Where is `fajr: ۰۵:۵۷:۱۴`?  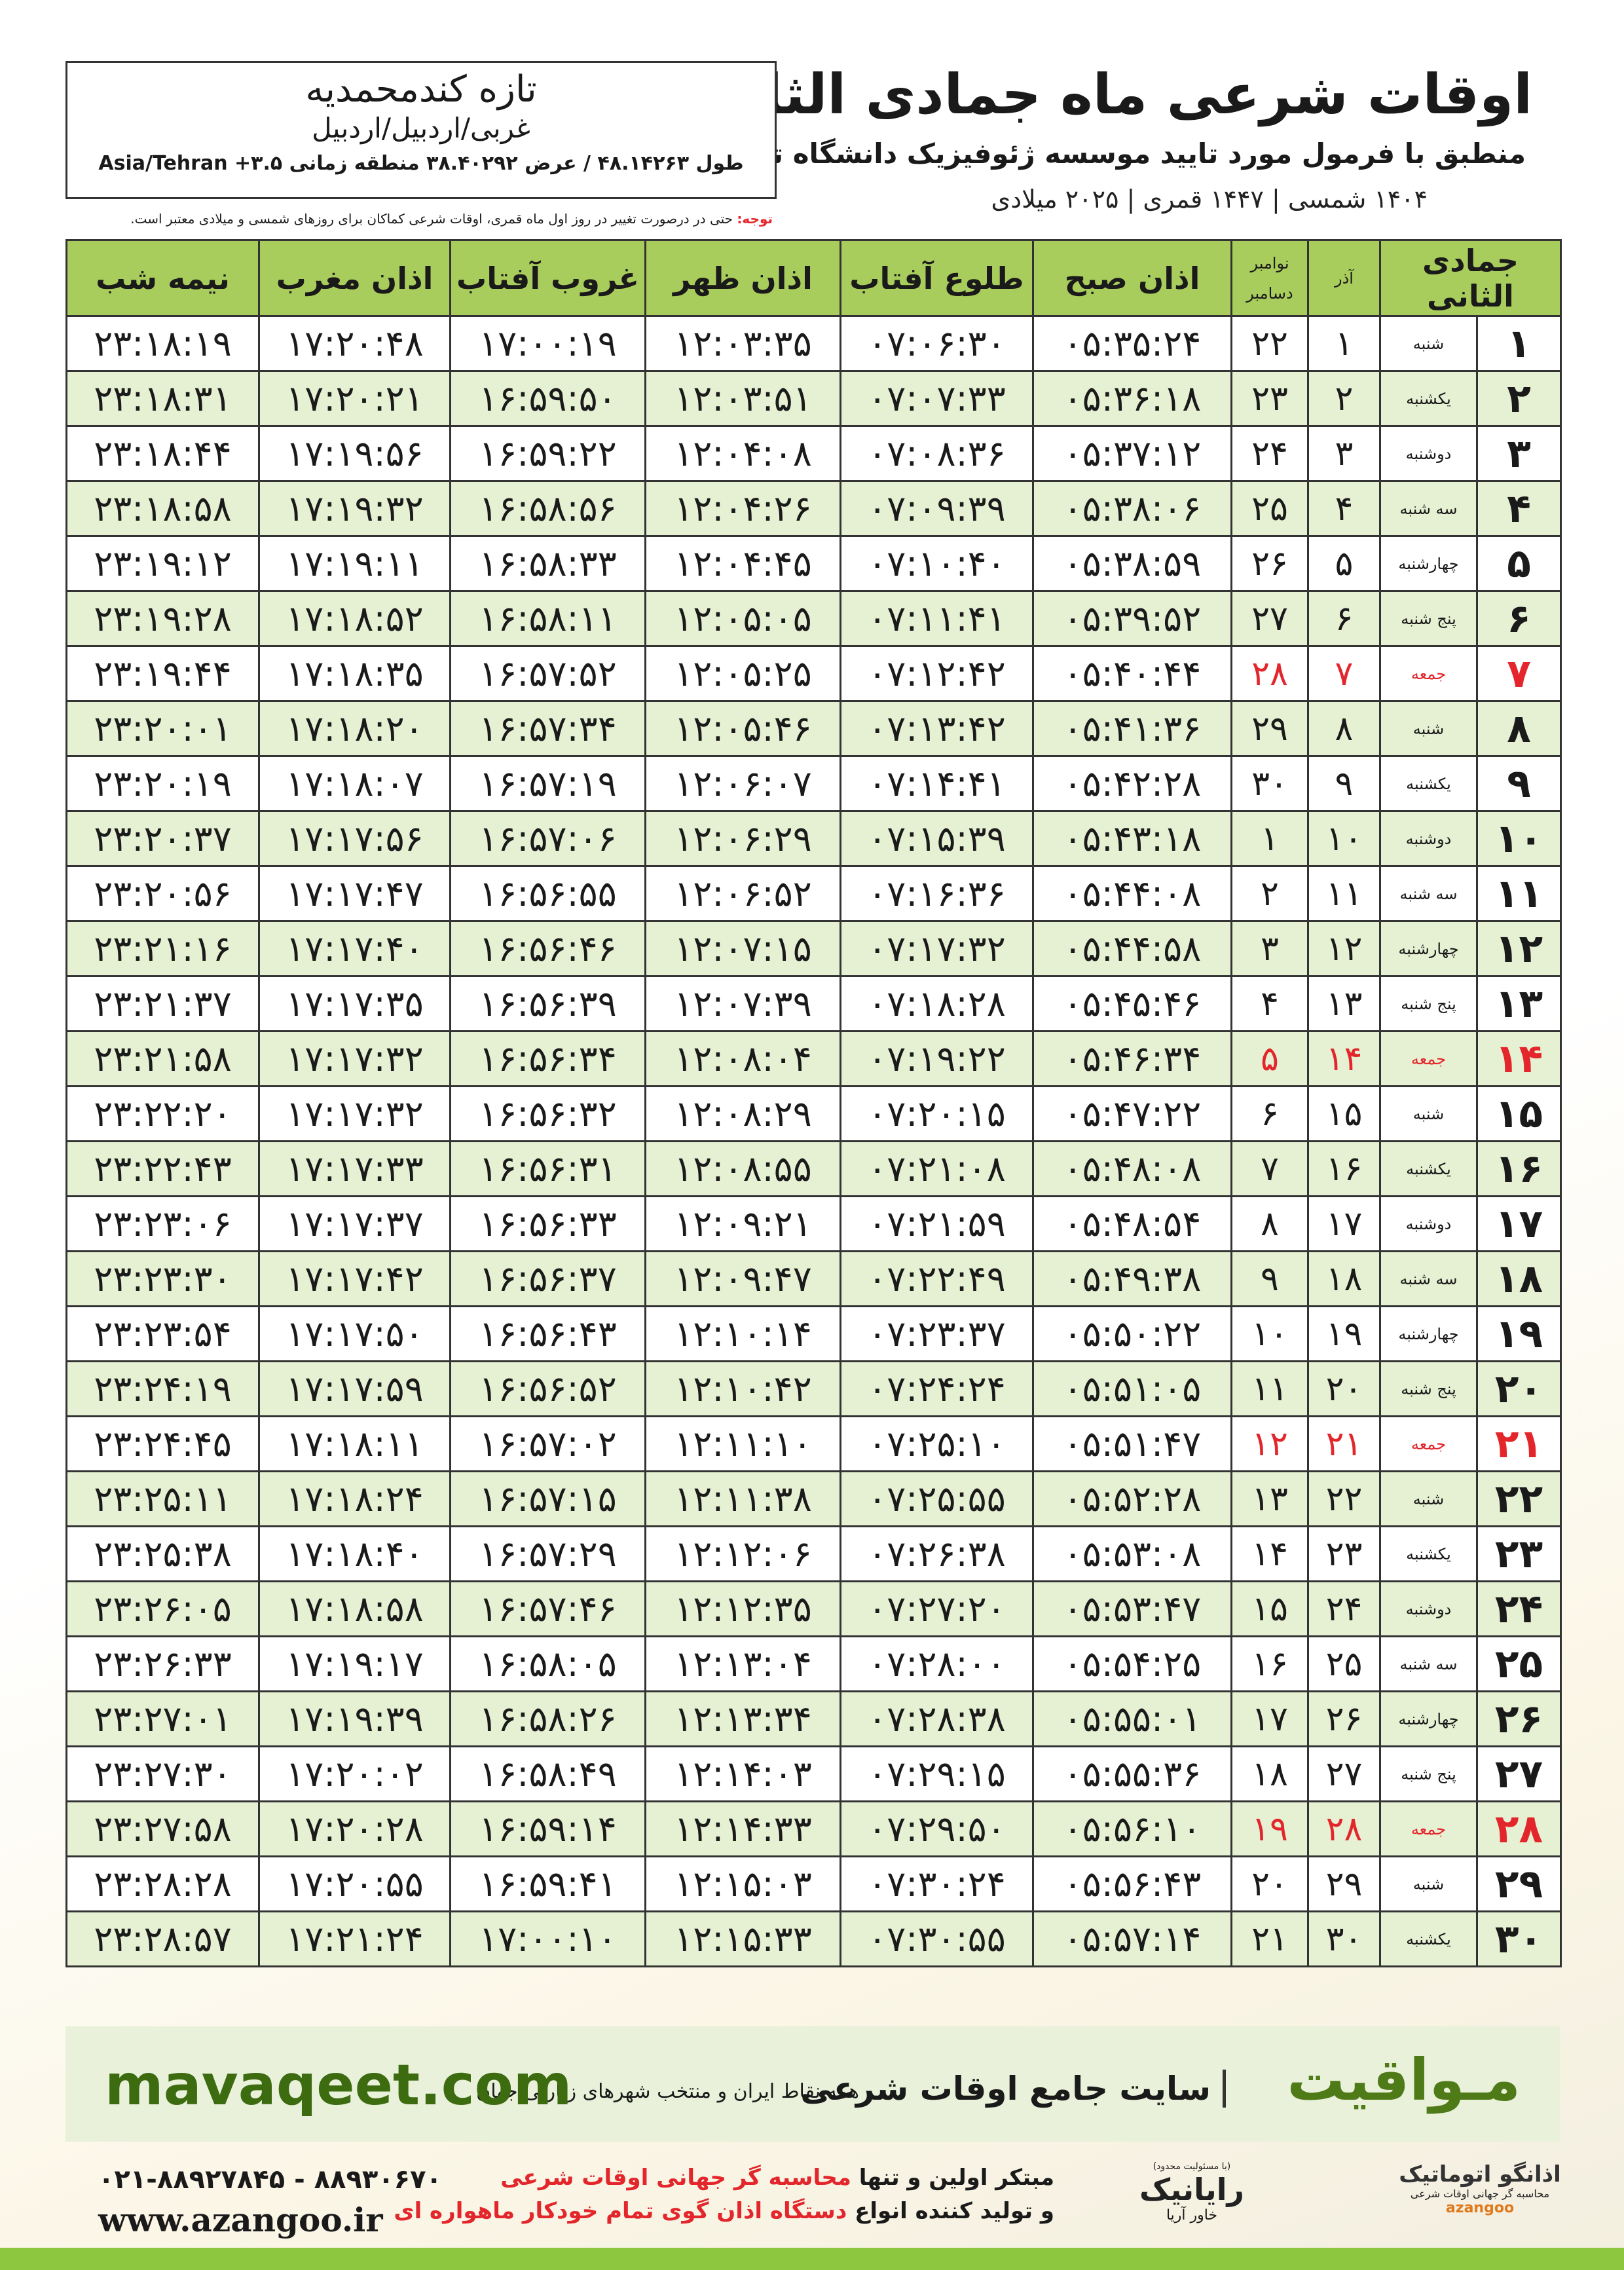
fajr: ۰۵:۵۷:۱۴ is located at coordinates (1132, 1938).